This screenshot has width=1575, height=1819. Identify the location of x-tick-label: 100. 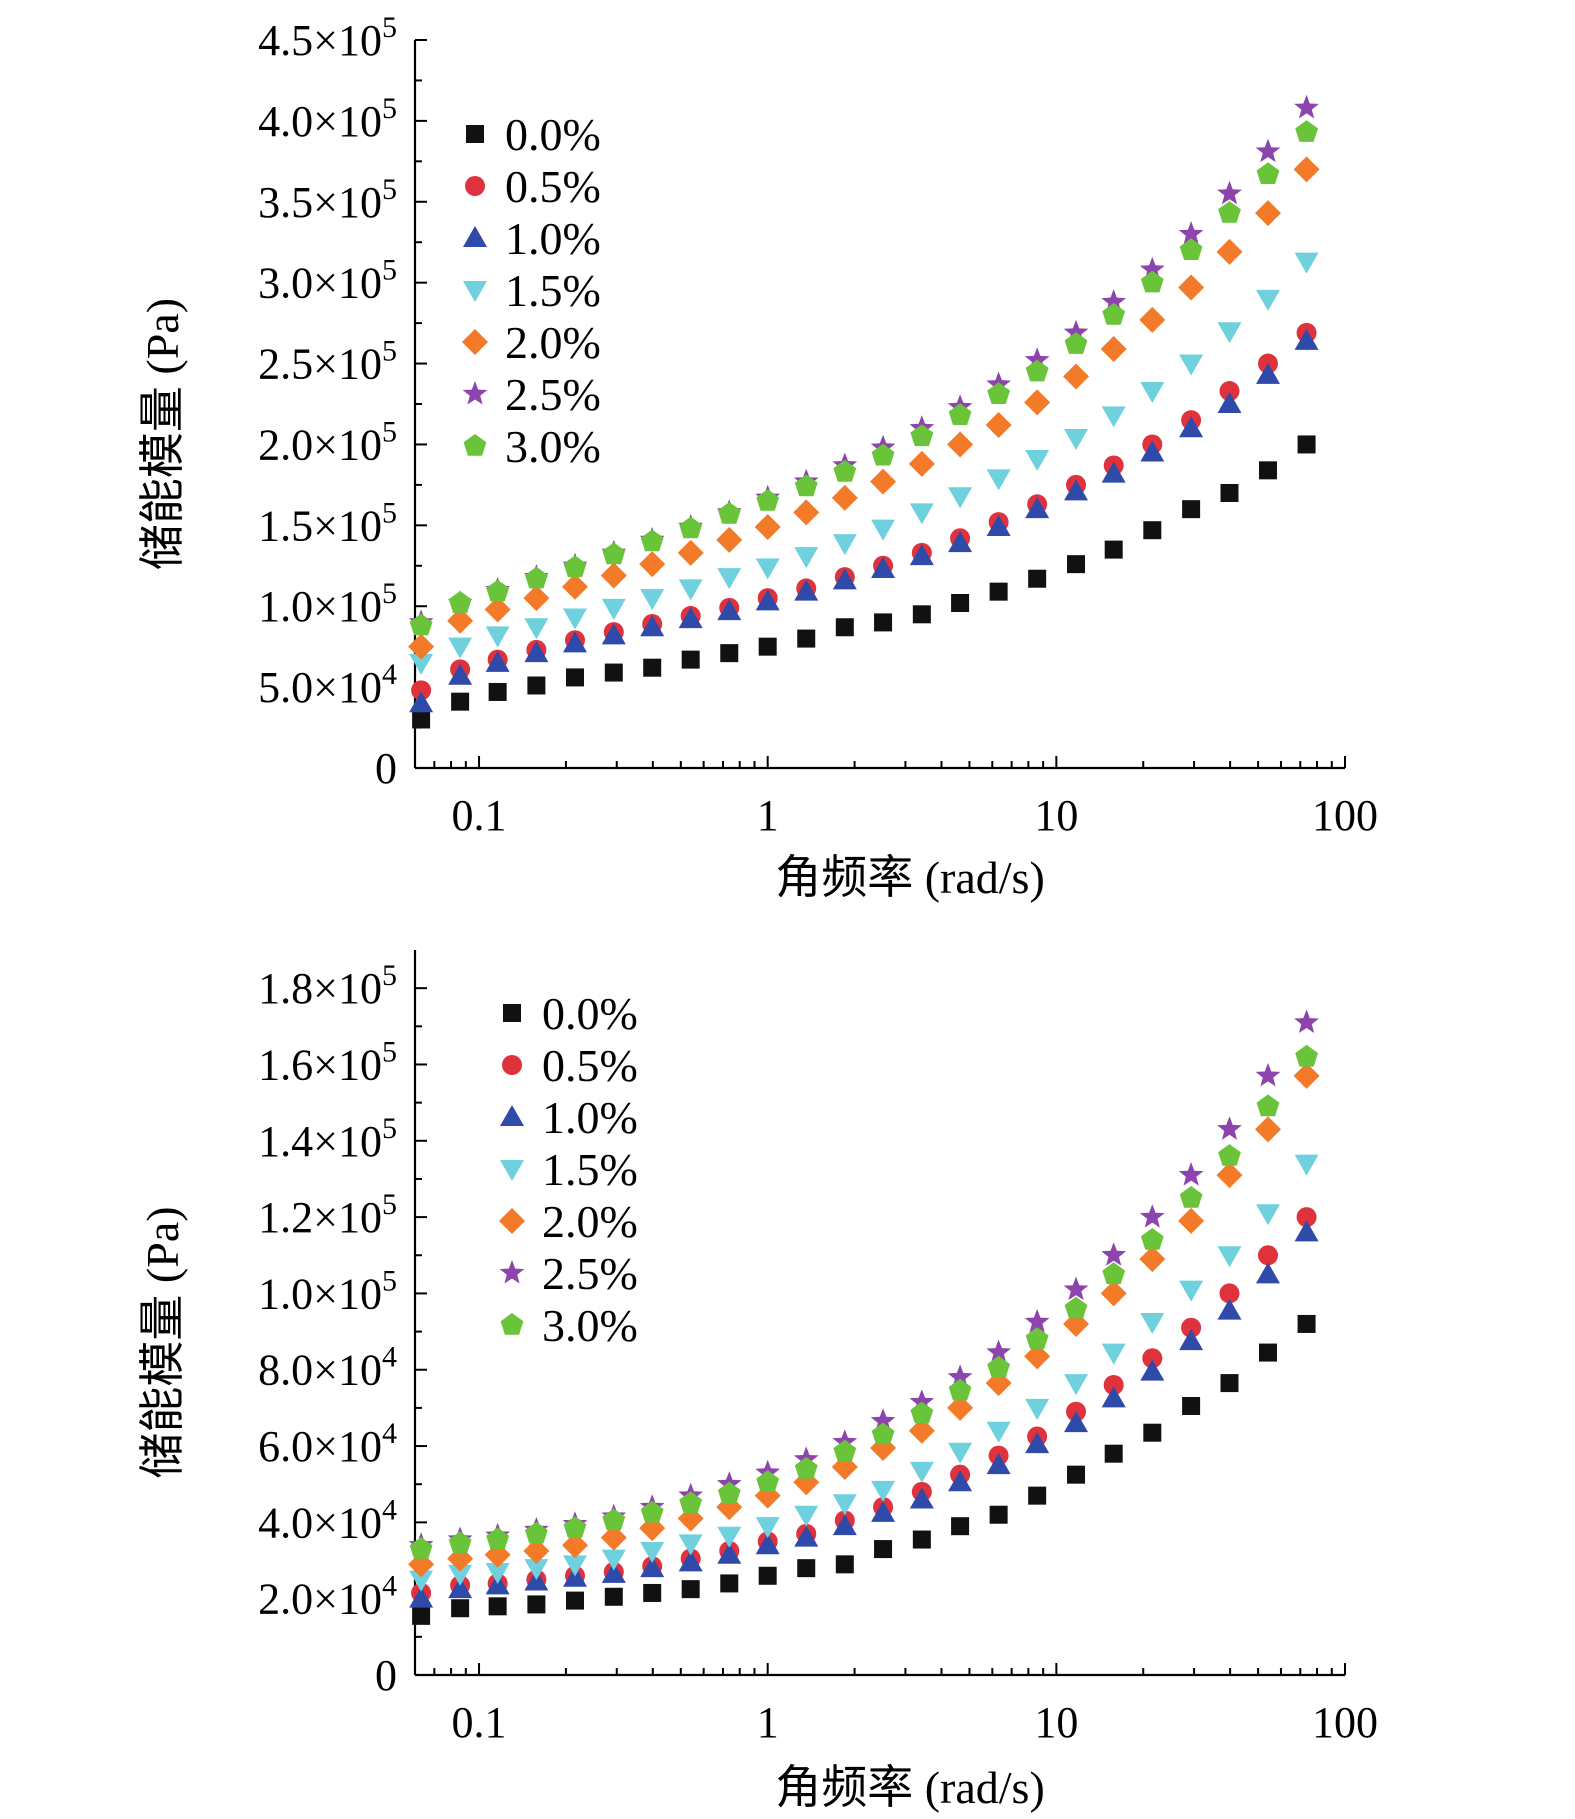
(1345, 1722).